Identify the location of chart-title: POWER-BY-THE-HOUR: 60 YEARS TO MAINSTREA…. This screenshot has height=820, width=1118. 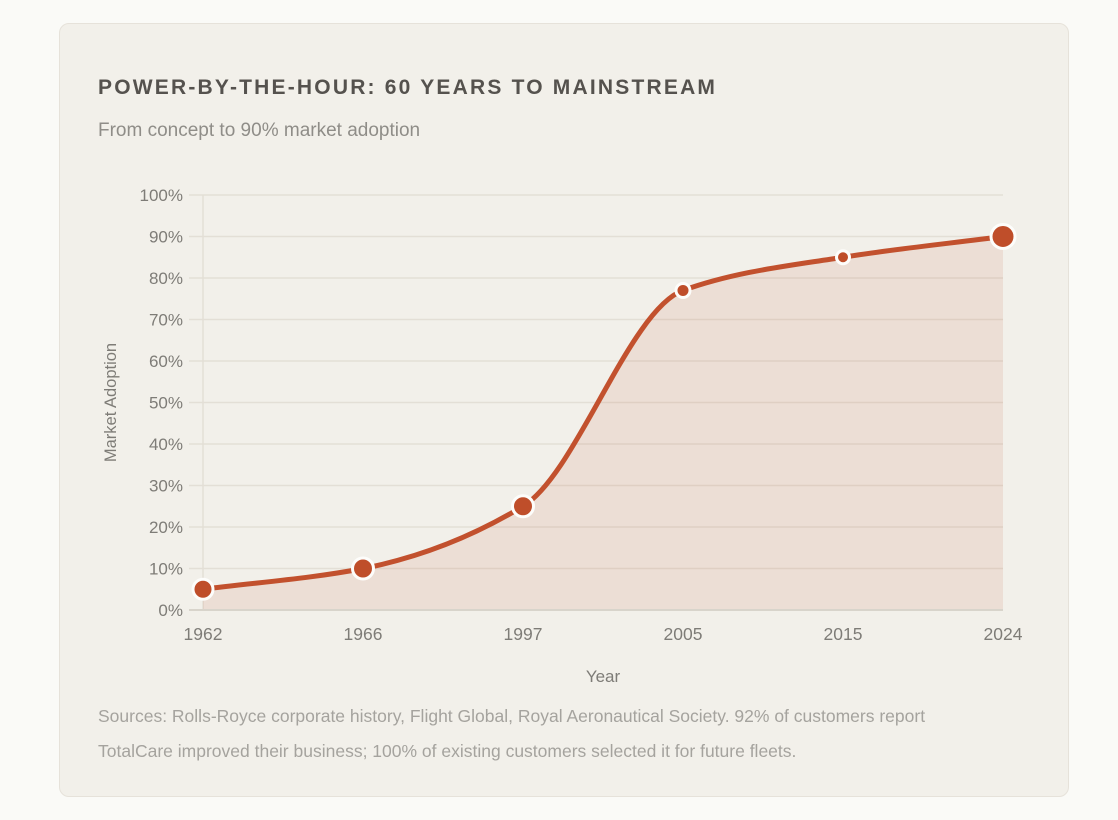
(408, 87).